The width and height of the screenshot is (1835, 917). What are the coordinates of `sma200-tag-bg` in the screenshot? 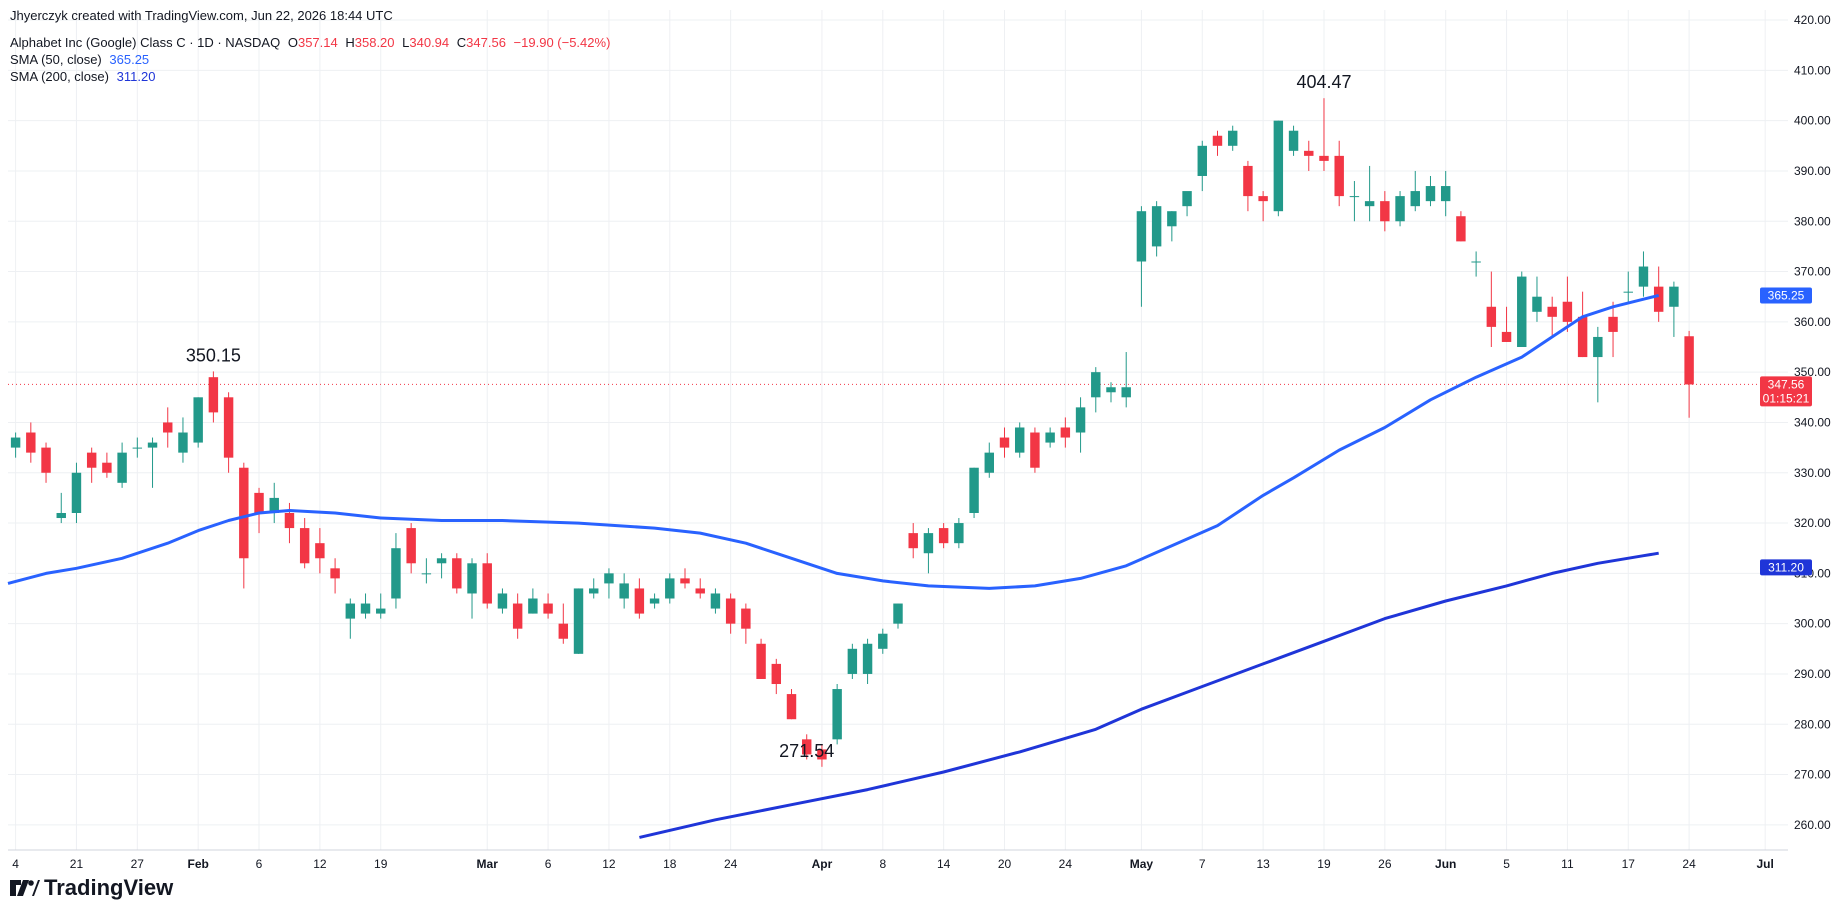 It's located at (1786, 567).